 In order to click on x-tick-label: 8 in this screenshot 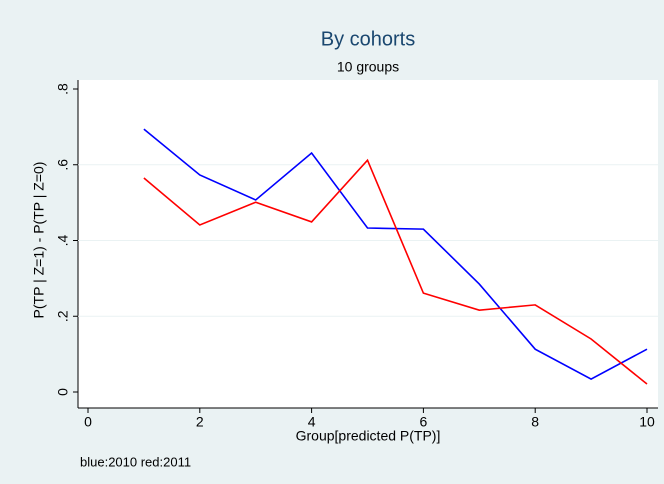, I will do `click(535, 422)`.